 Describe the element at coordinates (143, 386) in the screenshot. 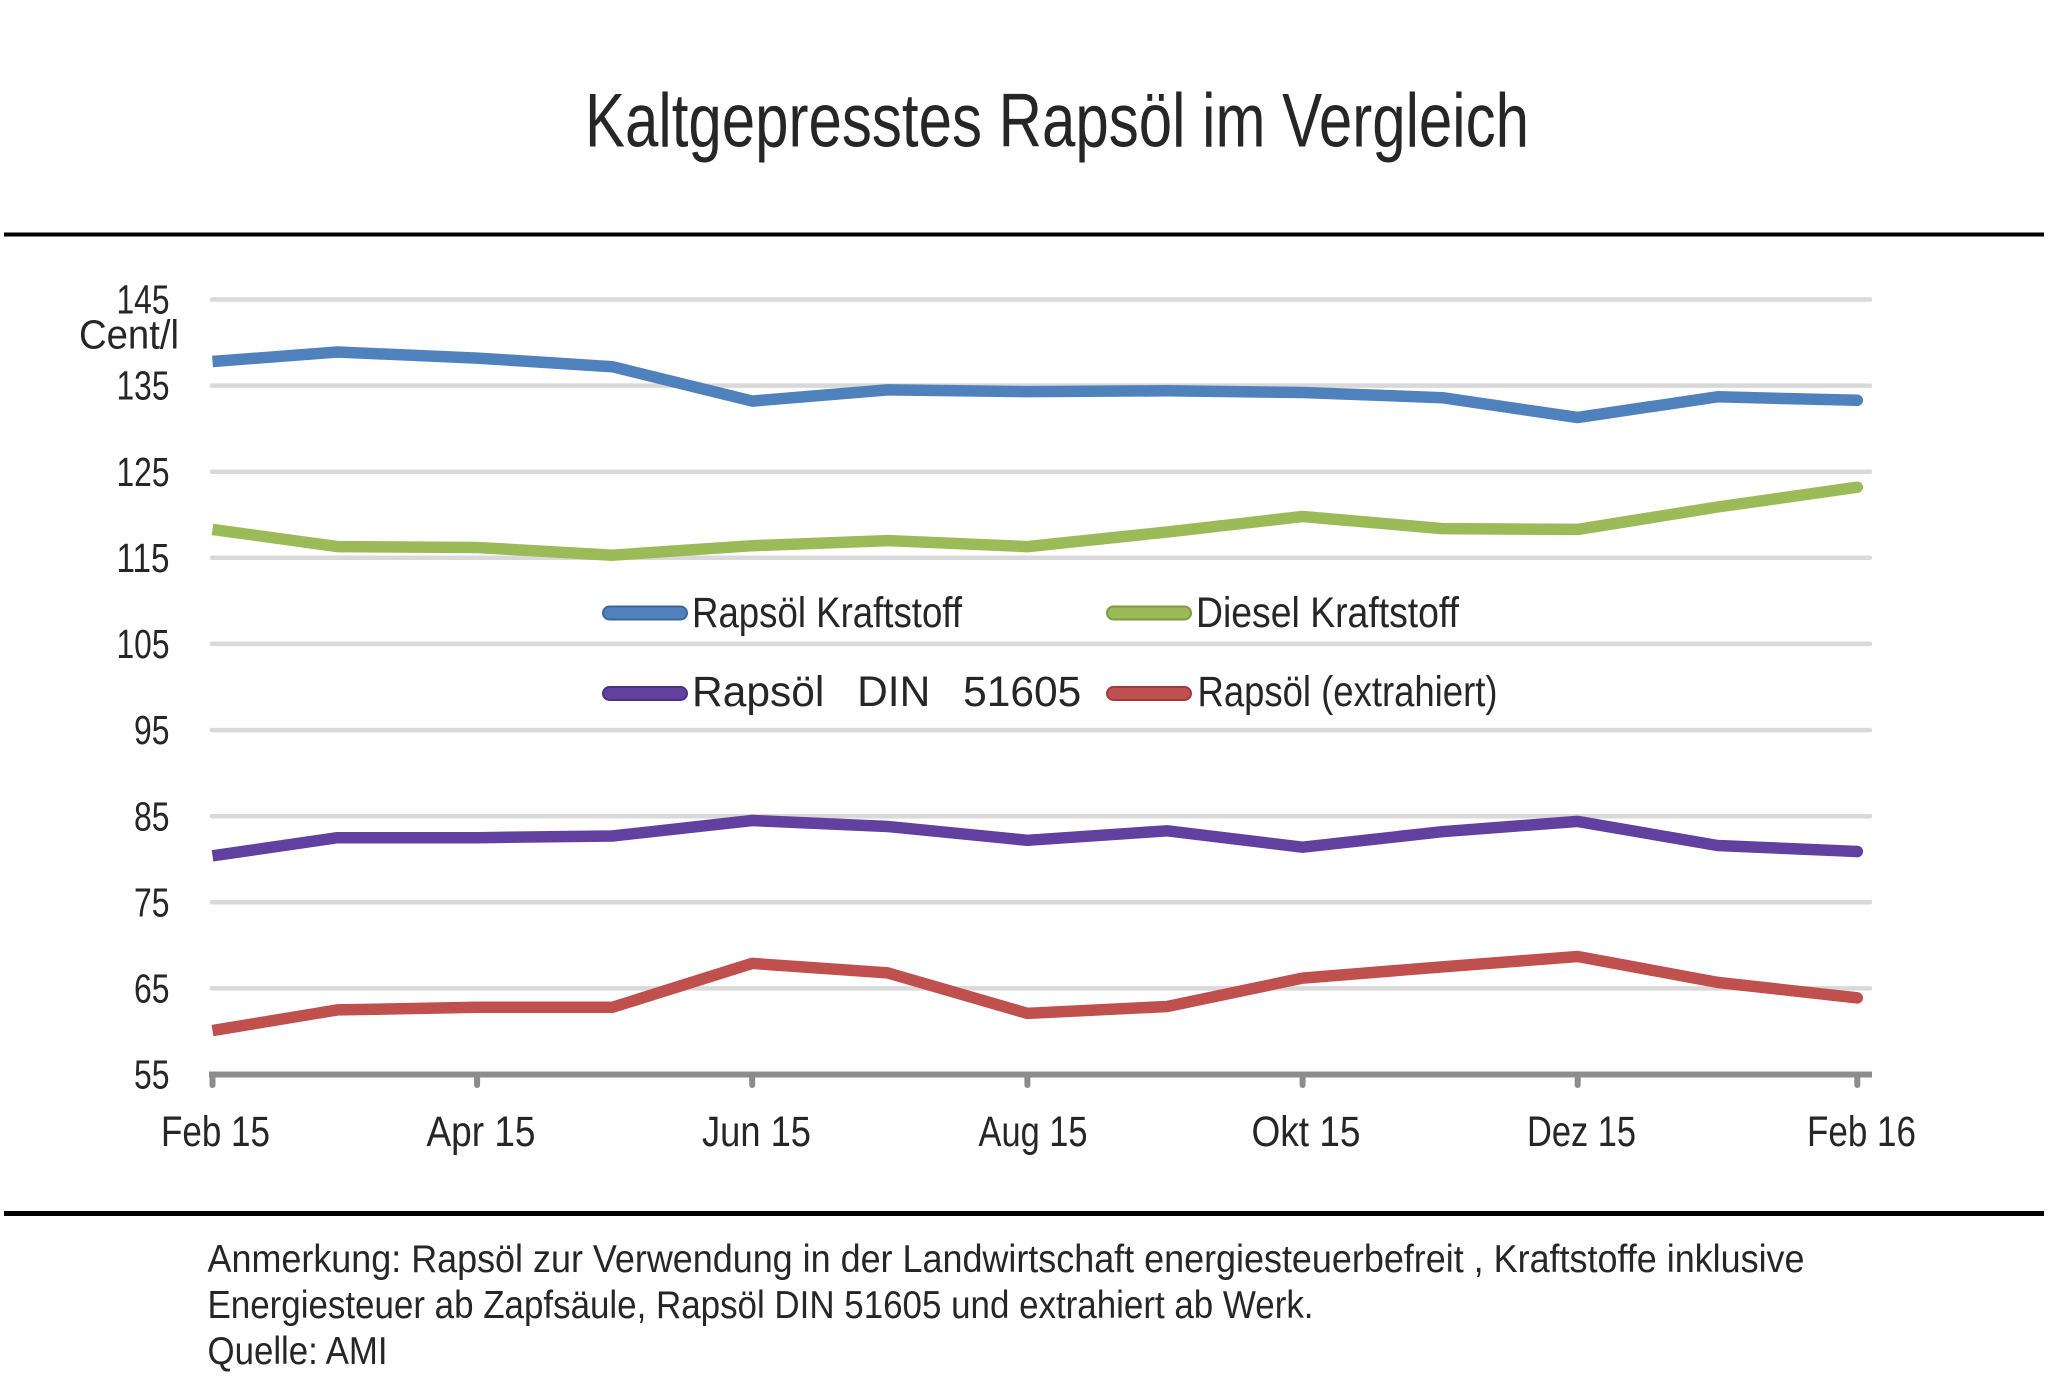

I see `svg-text: 135` at that location.